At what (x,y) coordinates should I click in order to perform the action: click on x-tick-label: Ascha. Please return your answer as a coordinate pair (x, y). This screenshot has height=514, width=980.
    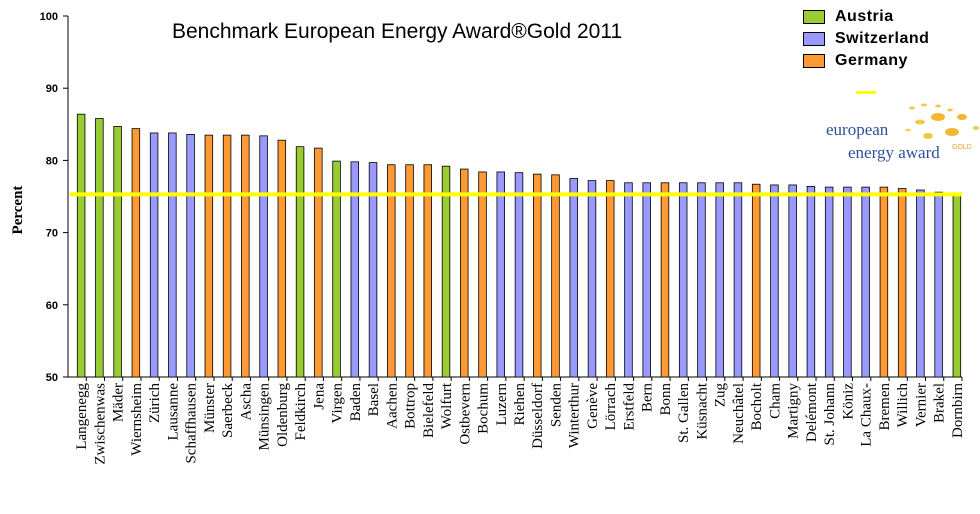
    Looking at the image, I should click on (246, 402).